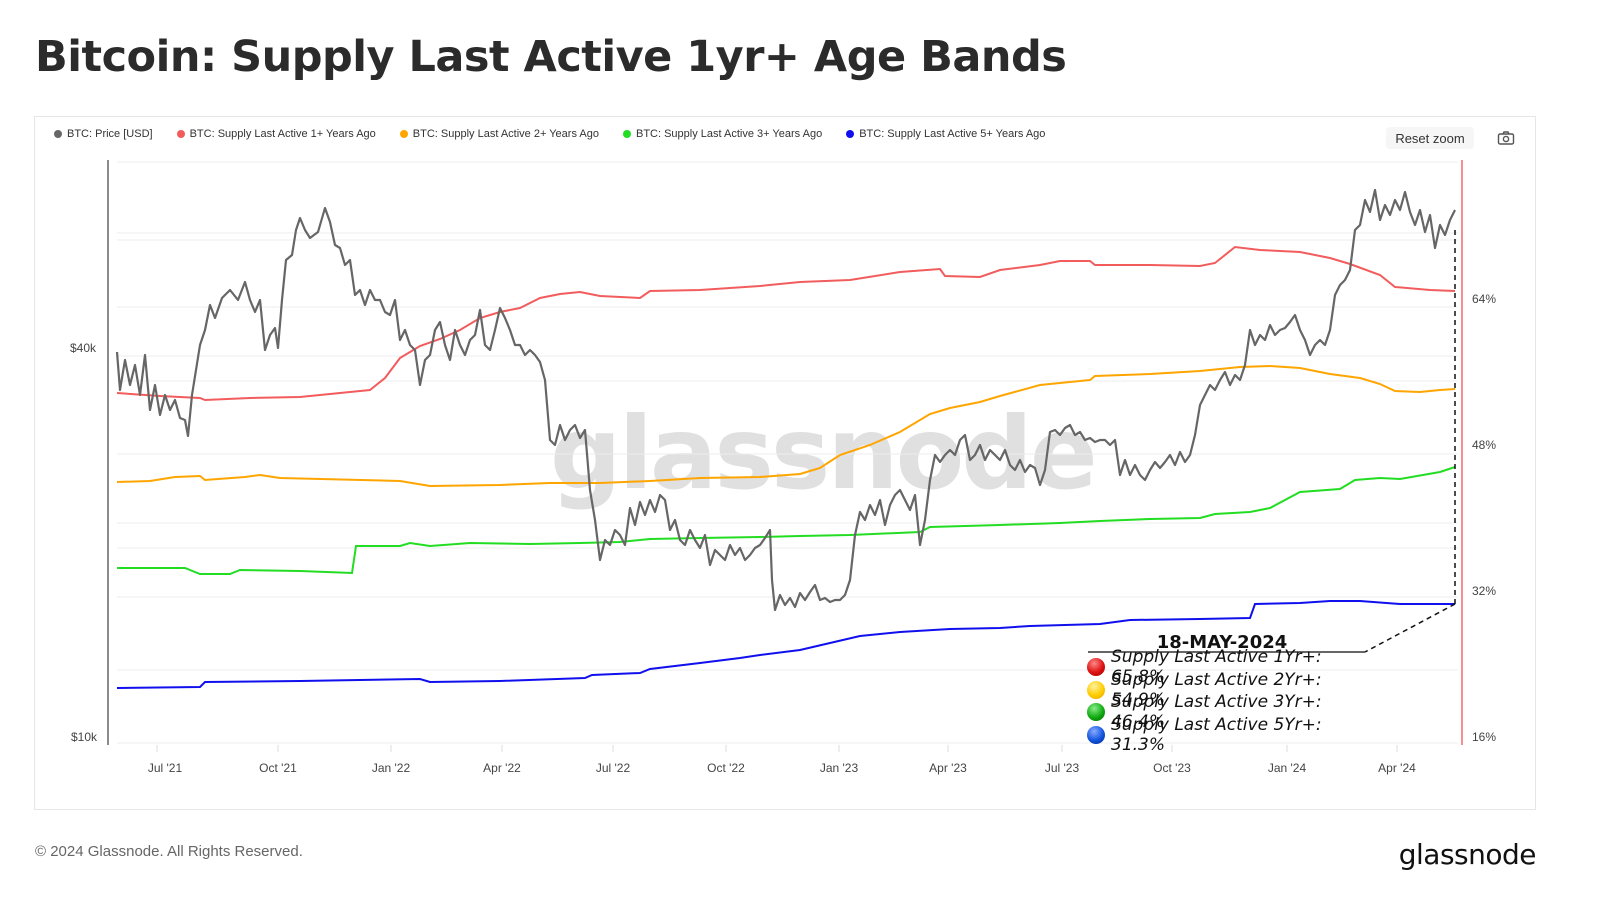  Describe the element at coordinates (1484, 445) in the screenshot. I see `y-right-tick-48: 48%` at that location.